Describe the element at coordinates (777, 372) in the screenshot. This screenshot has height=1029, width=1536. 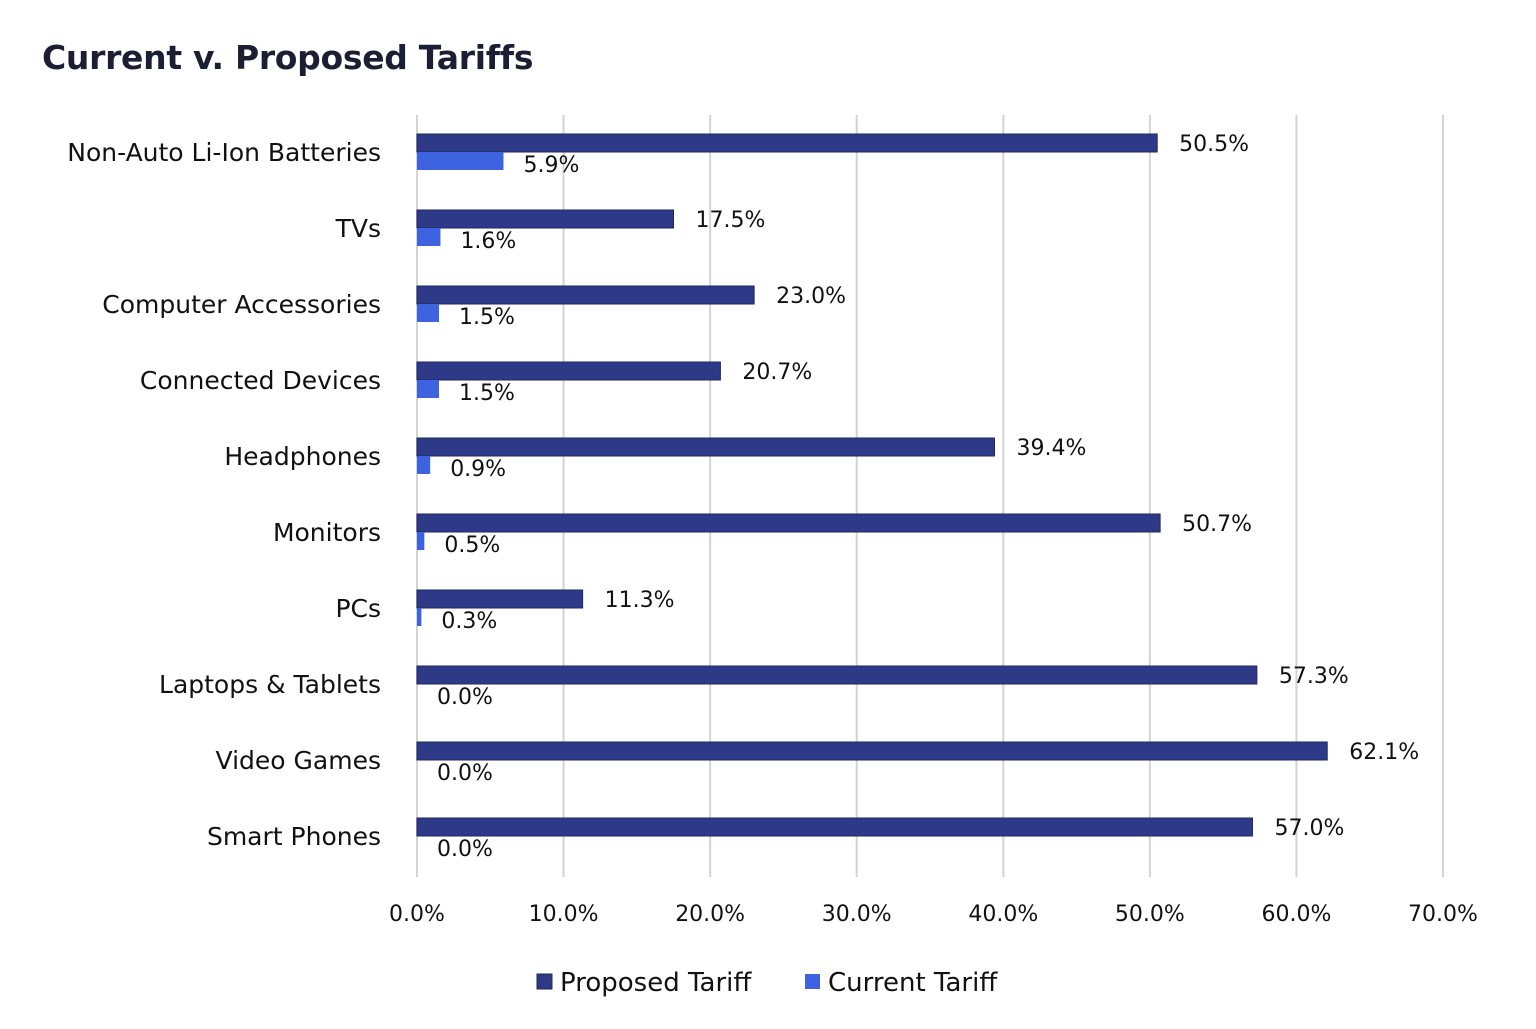
I see `proposed-value-label: 20.7%` at that location.